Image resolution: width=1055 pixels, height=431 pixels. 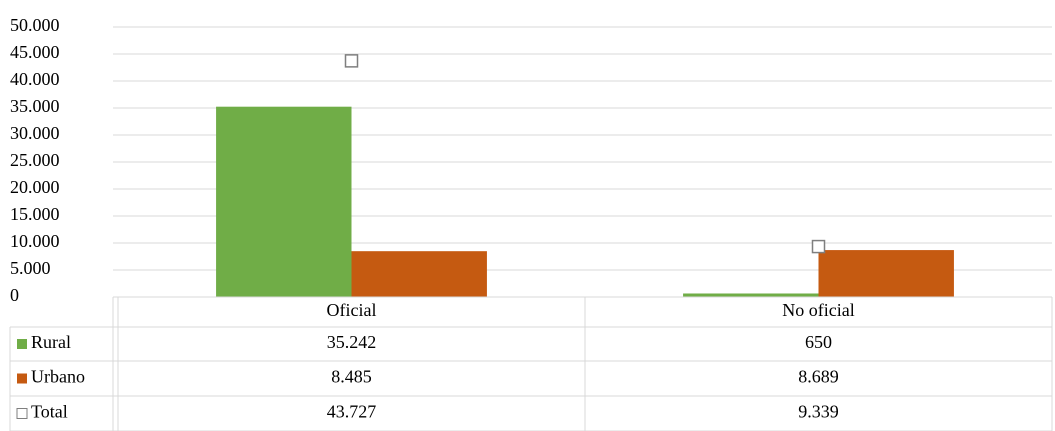 What do you see at coordinates (35, 214) in the screenshot?
I see `y-tick-label: 15.000` at bounding box center [35, 214].